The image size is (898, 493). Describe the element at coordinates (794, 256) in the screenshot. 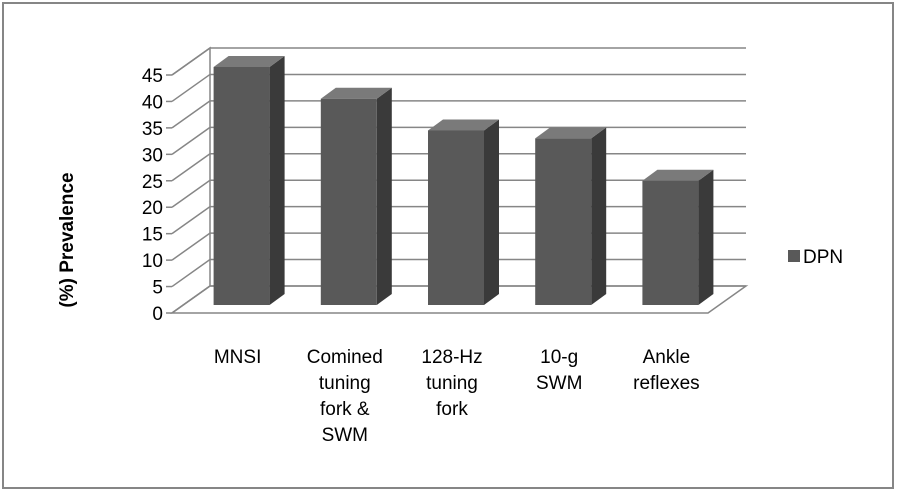

I see `legend-swatch` at that location.